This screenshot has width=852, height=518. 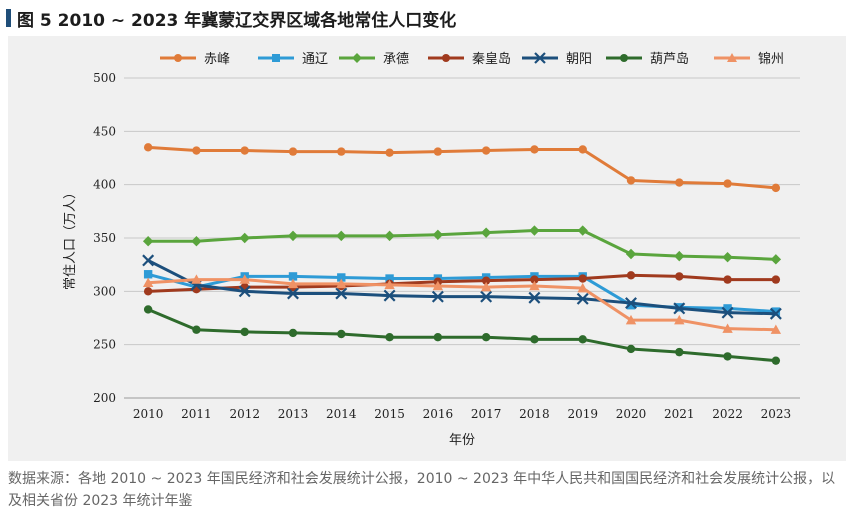 What do you see at coordinates (178, 58) in the screenshot?
I see `legend-marker-赤峰` at bounding box center [178, 58].